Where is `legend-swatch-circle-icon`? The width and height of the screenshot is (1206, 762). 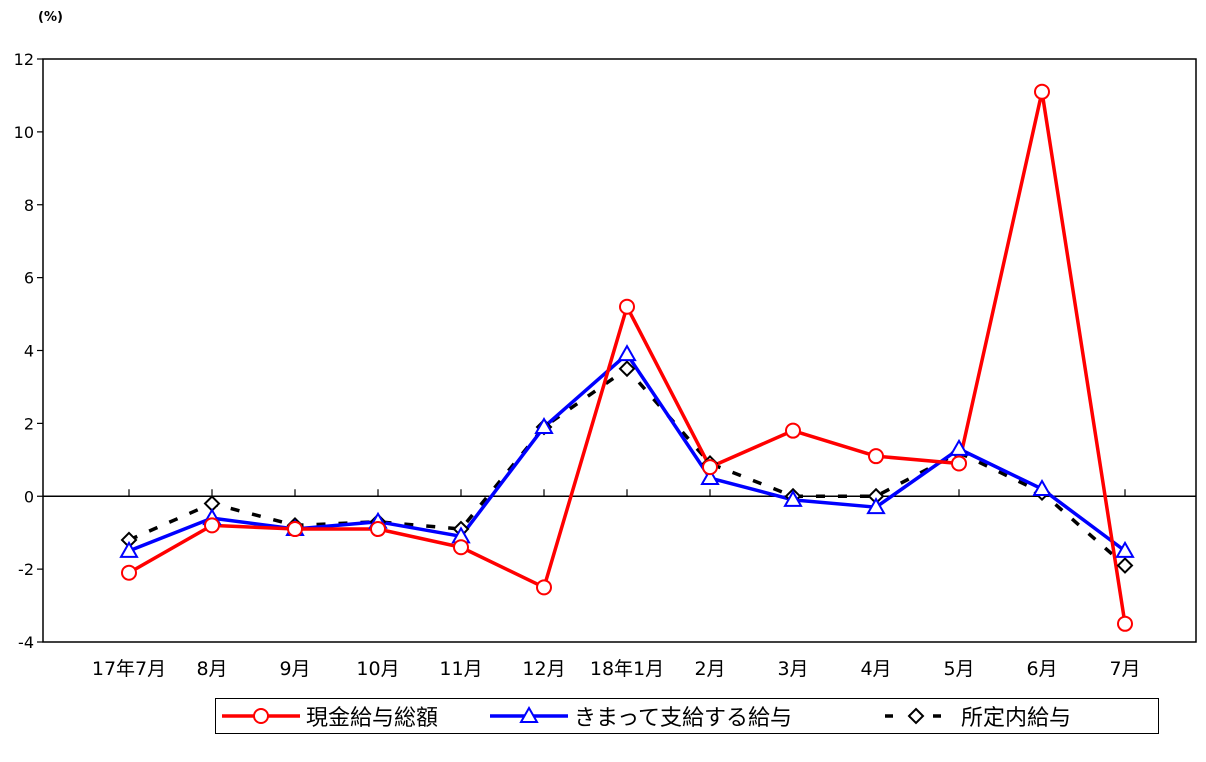
legend-swatch-circle-icon is located at coordinates (261, 716).